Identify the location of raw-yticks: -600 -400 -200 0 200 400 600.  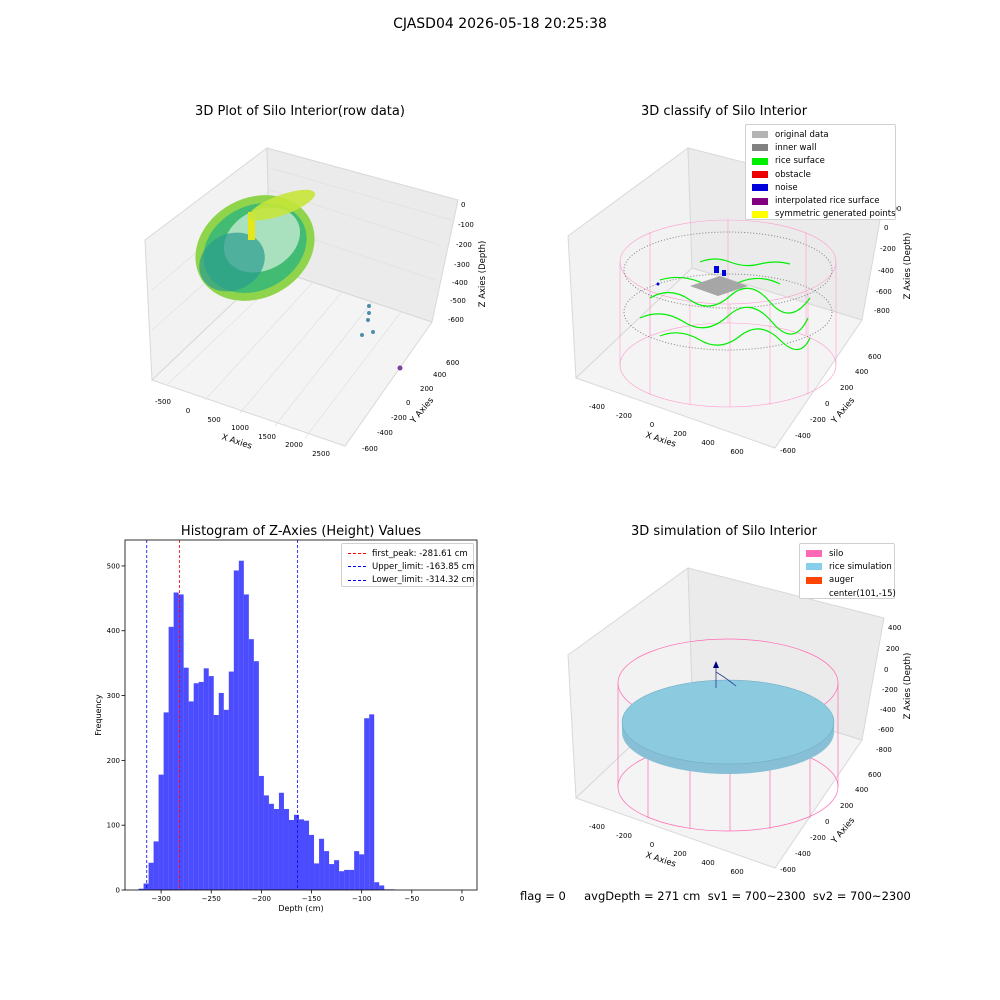
(410, 406).